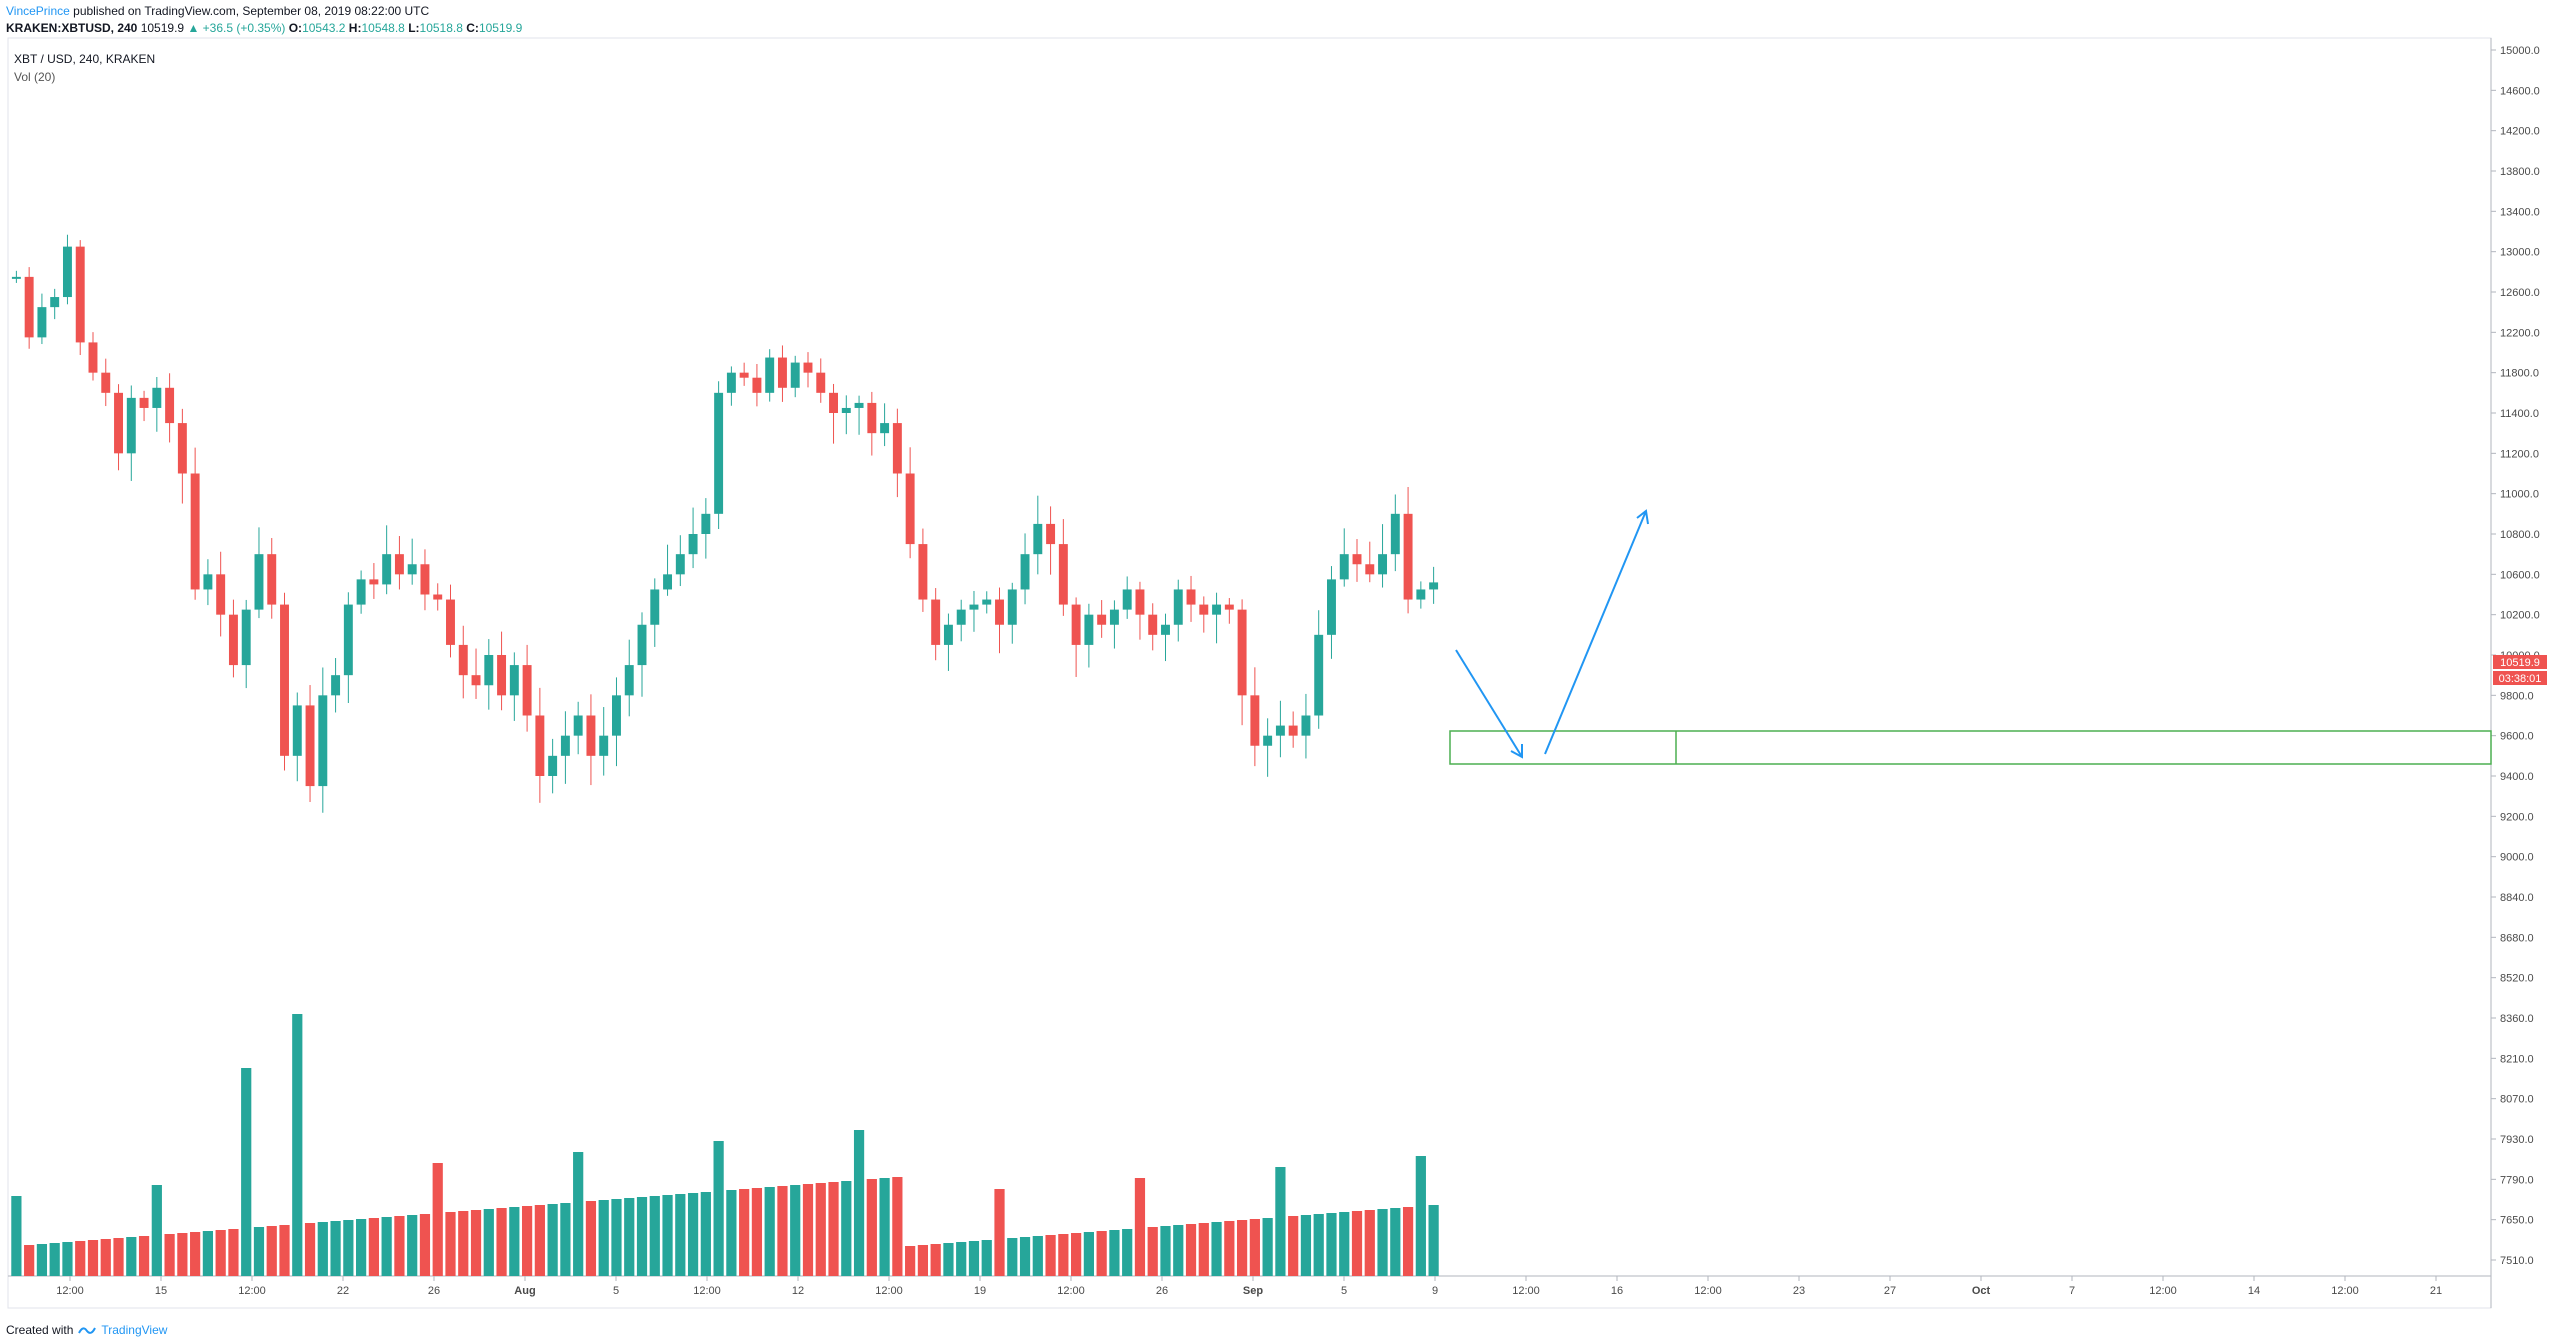 The image size is (2558, 1344). Describe the element at coordinates (2517, 1221) in the screenshot. I see `price-tick-label: 7650.0` at that location.